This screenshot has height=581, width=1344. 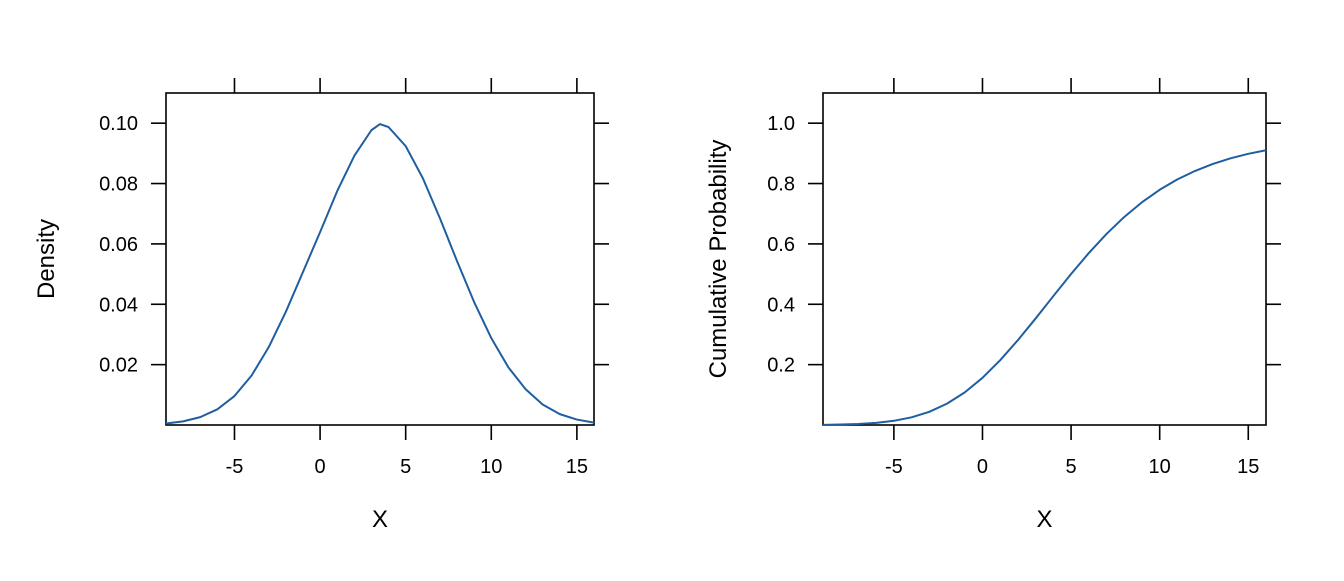 I want to click on density-x-tick-label: 5, so click(x=405, y=467).